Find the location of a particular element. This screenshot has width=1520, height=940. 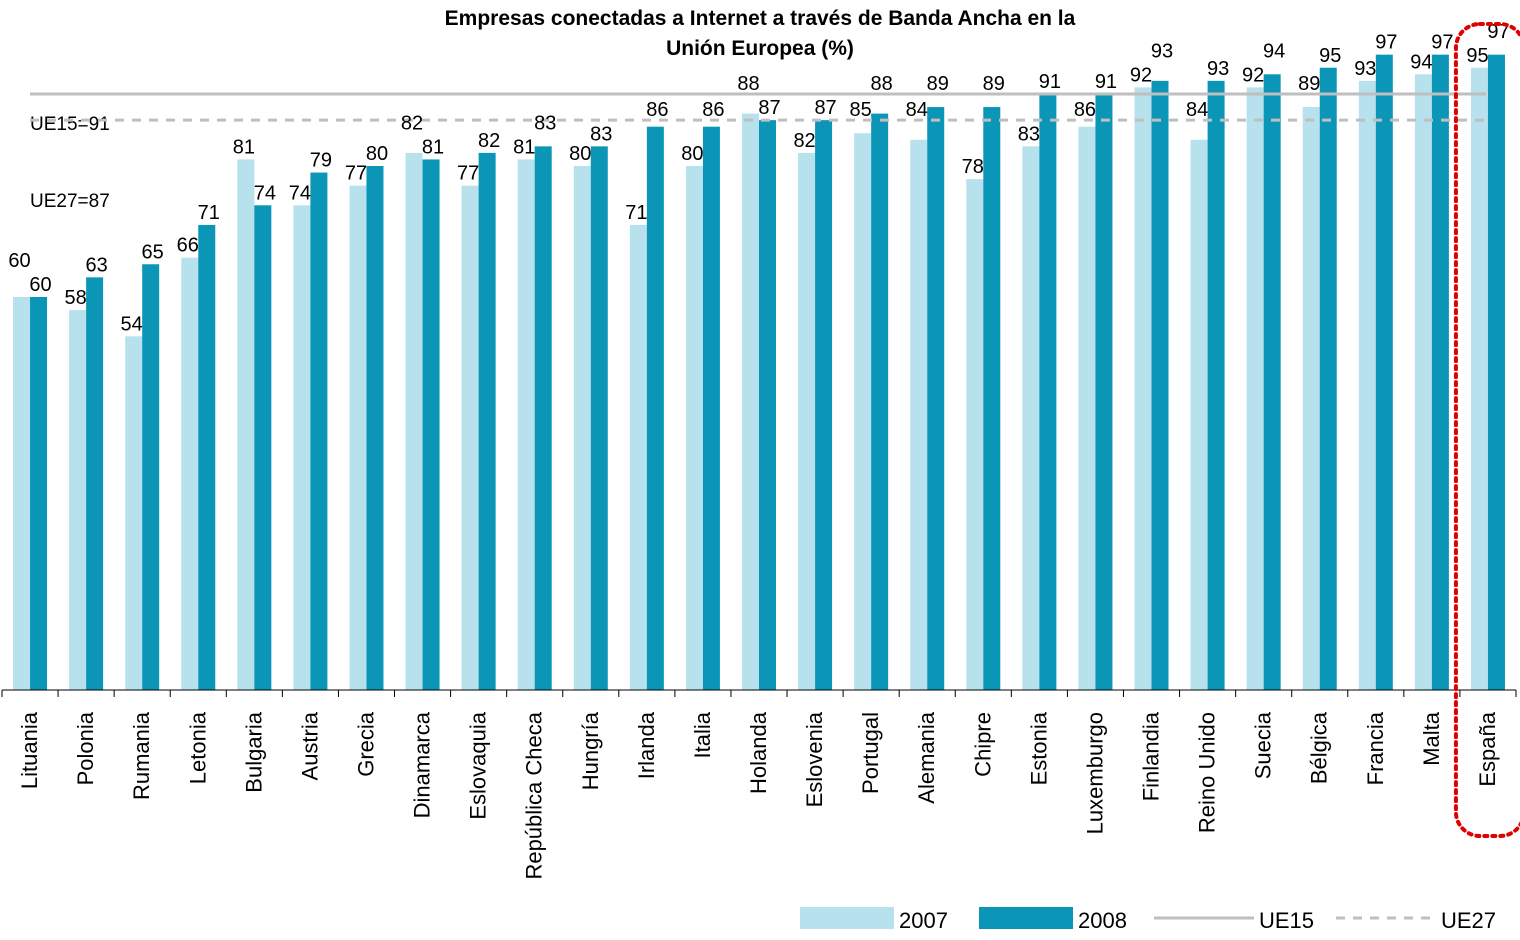

data-label-2007: 86 is located at coordinates (1085, 110).